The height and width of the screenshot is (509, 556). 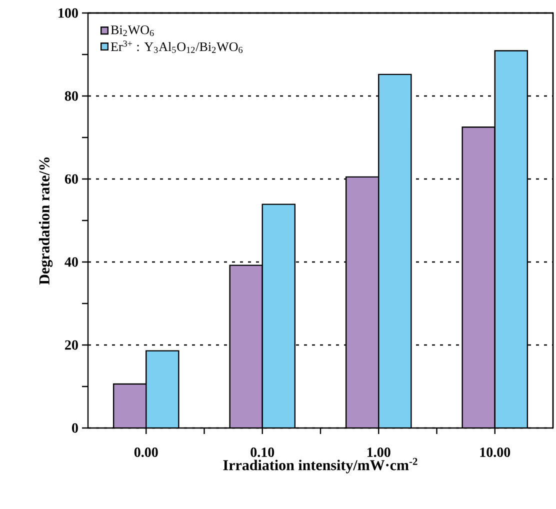 What do you see at coordinates (71, 262) in the screenshot?
I see `y-tick-label: 40` at bounding box center [71, 262].